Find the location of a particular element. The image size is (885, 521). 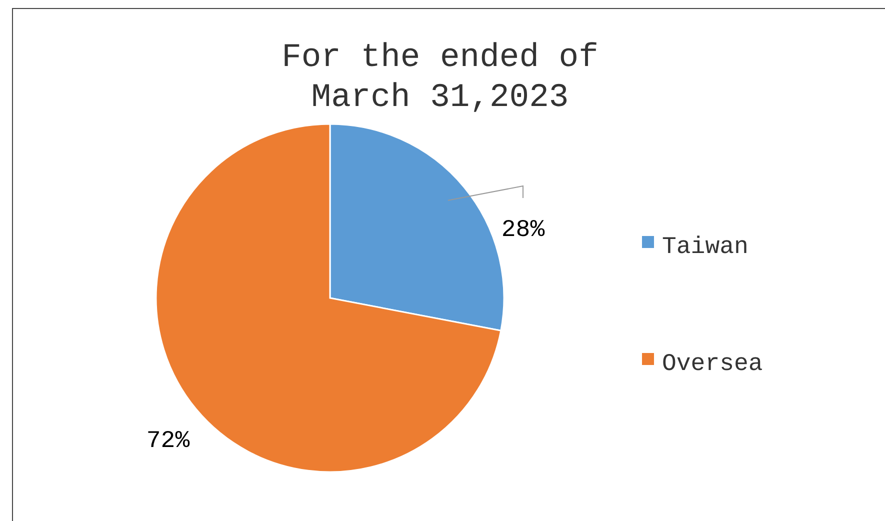

legend-label: Taiwan is located at coordinates (705, 247).